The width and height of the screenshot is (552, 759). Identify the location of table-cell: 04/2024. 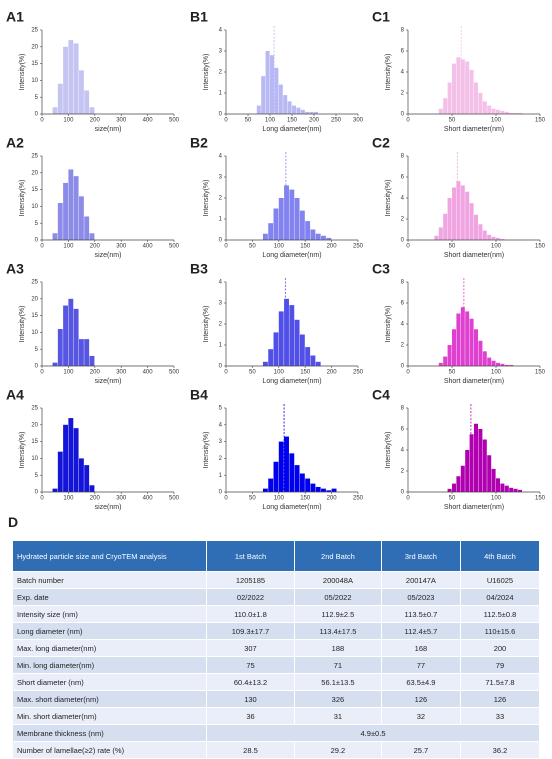
(500, 597).